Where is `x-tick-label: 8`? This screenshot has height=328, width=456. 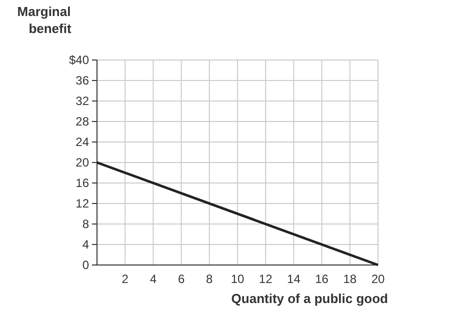
x-tick-label: 8 is located at coordinates (210, 279).